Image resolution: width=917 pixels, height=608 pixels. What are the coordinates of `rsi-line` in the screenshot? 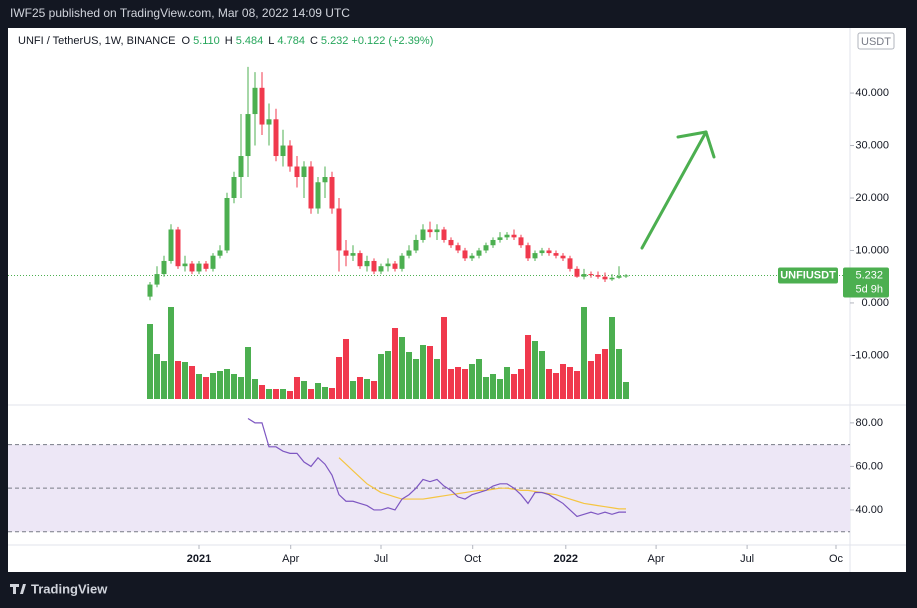 It's located at (436, 467).